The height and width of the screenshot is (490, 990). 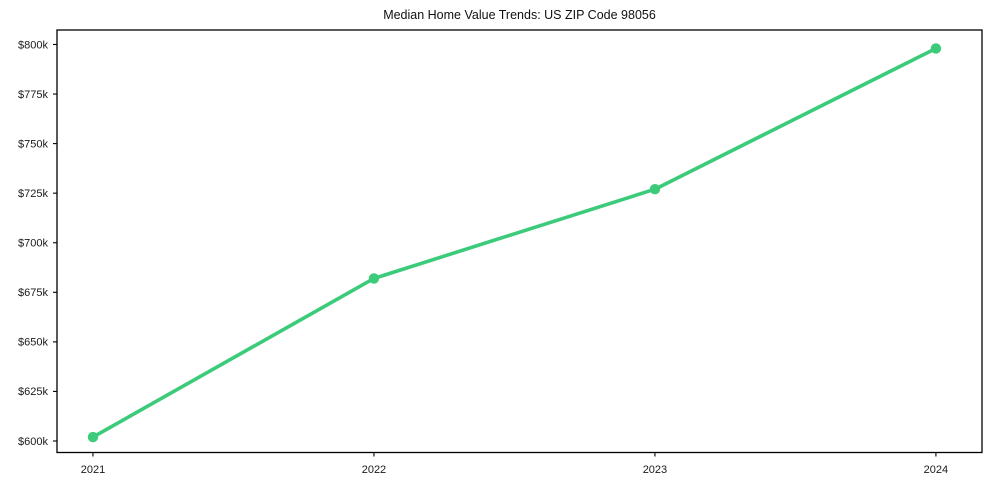 What do you see at coordinates (936, 48) in the screenshot?
I see `data-point-2024` at bounding box center [936, 48].